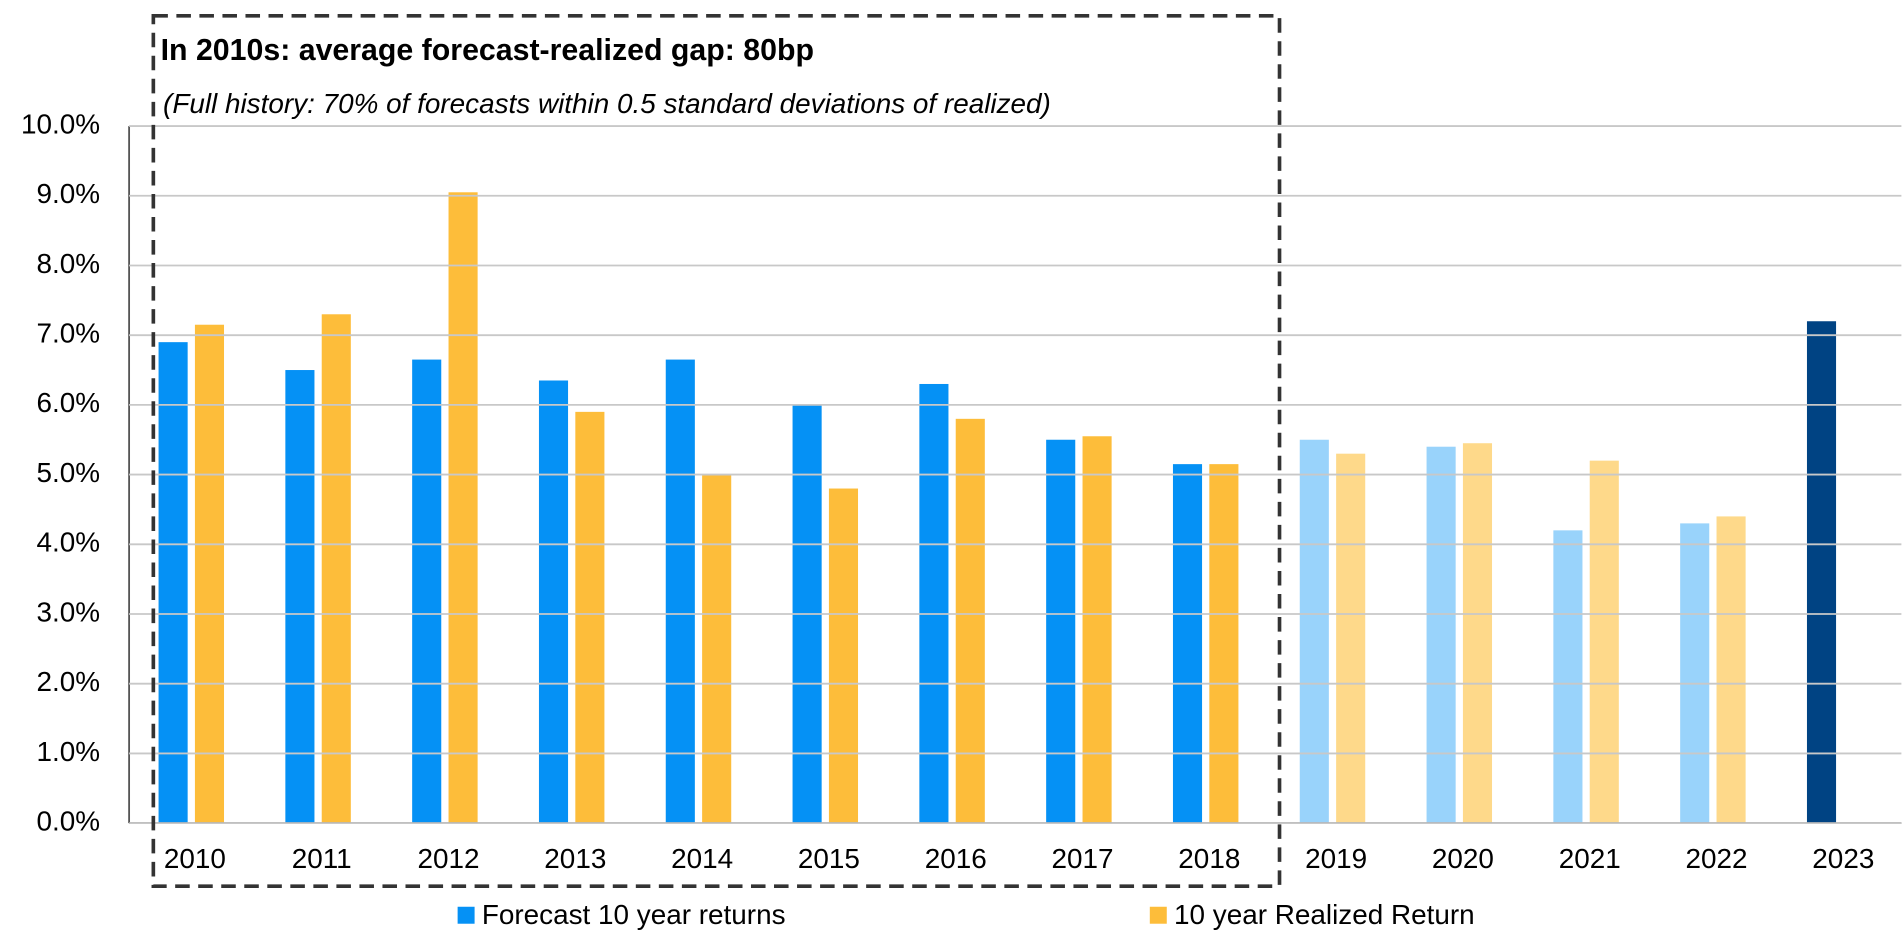  I want to click on x-tick-label: 2017, so click(1083, 858).